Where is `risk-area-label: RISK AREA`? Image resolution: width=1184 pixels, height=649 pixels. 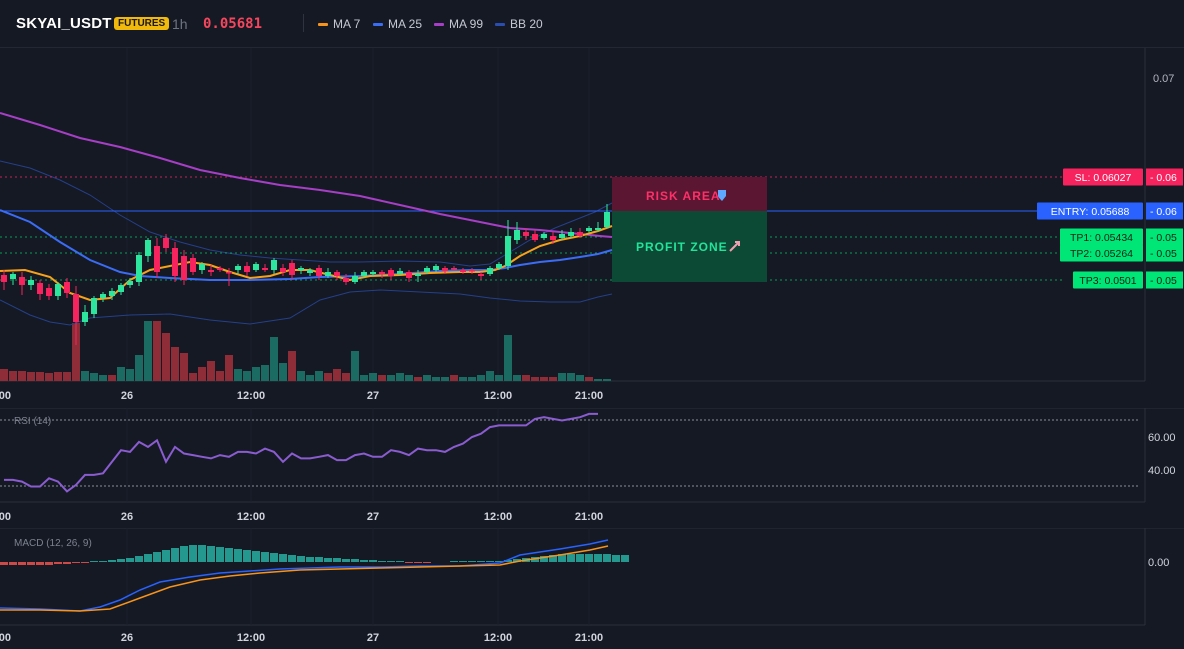
risk-area-label: RISK AREA is located at coordinates (683, 196).